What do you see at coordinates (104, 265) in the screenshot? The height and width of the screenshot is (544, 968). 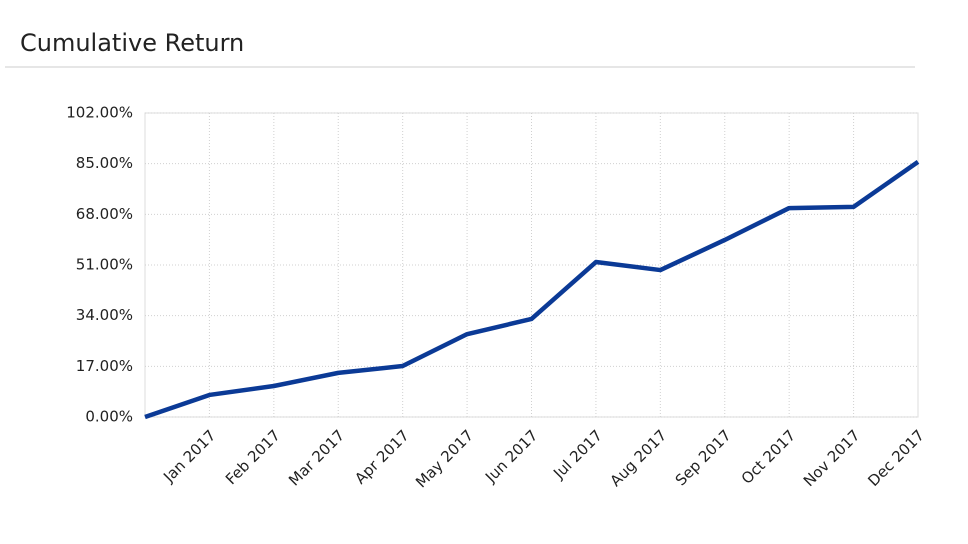 I see `y-tick-label: 51.00%` at bounding box center [104, 265].